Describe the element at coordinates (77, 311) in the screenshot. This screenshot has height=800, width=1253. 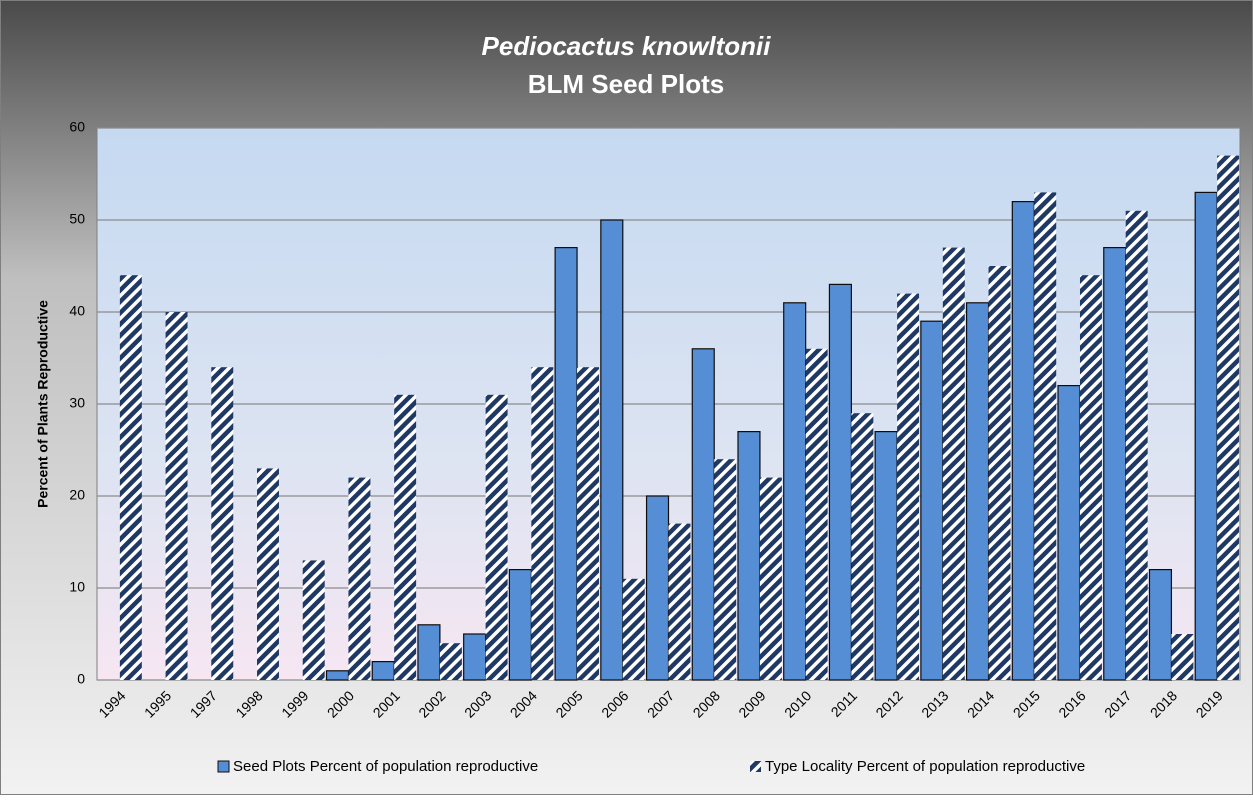
I see `y-tick-label: 40` at that location.